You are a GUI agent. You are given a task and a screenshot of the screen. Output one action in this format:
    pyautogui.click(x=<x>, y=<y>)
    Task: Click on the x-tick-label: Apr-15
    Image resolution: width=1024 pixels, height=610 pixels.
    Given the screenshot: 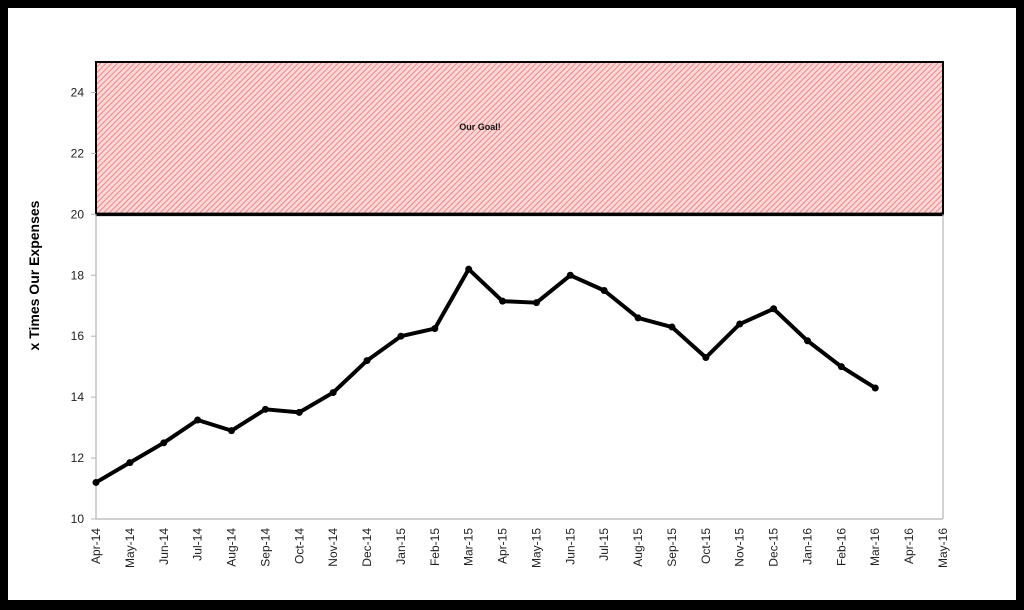 What is the action you would take?
    pyautogui.click(x=503, y=546)
    